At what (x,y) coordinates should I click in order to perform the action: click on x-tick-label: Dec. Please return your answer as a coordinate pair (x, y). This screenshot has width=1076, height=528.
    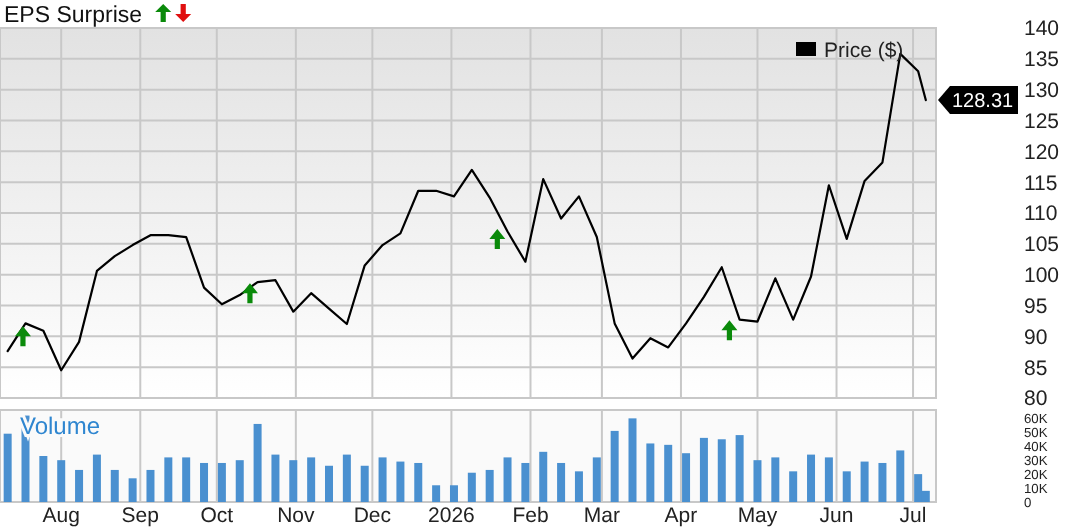
    Looking at the image, I should click on (372, 516).